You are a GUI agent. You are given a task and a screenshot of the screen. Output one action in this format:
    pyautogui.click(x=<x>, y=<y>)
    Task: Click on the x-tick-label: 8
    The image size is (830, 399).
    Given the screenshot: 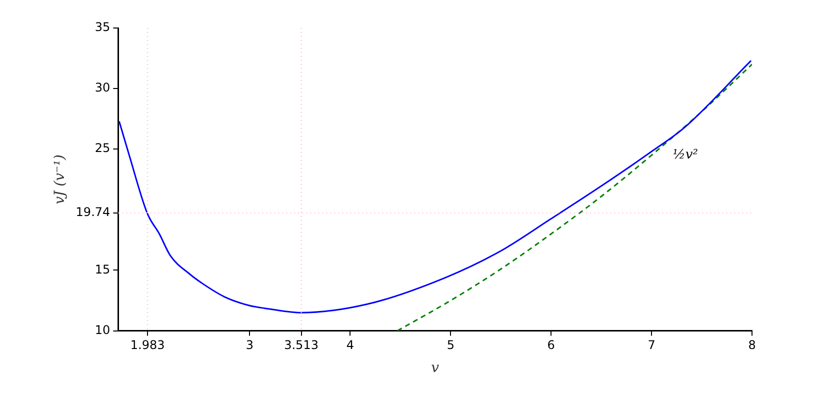 What is the action you would take?
    pyautogui.click(x=752, y=345)
    